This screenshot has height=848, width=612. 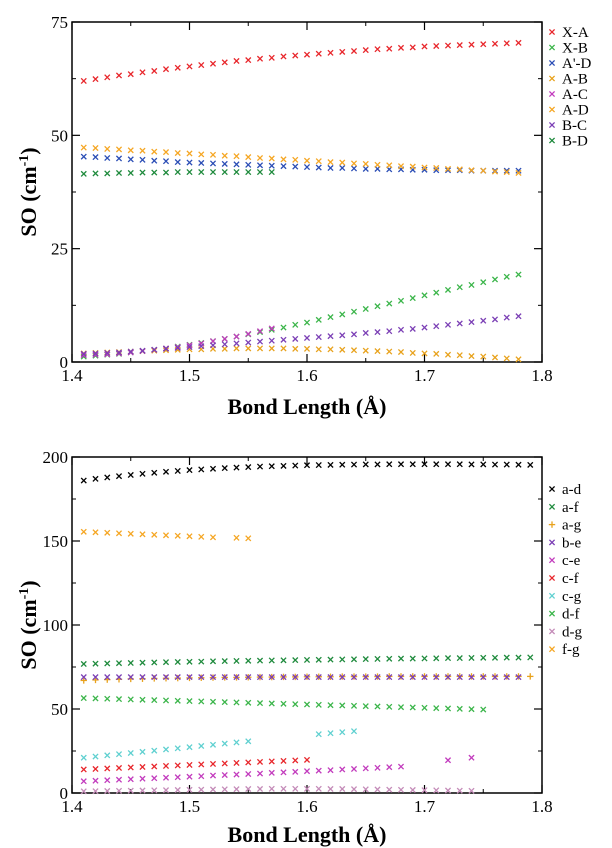 What do you see at coordinates (307, 661) in the screenshot?
I see `series-a-f` at bounding box center [307, 661].